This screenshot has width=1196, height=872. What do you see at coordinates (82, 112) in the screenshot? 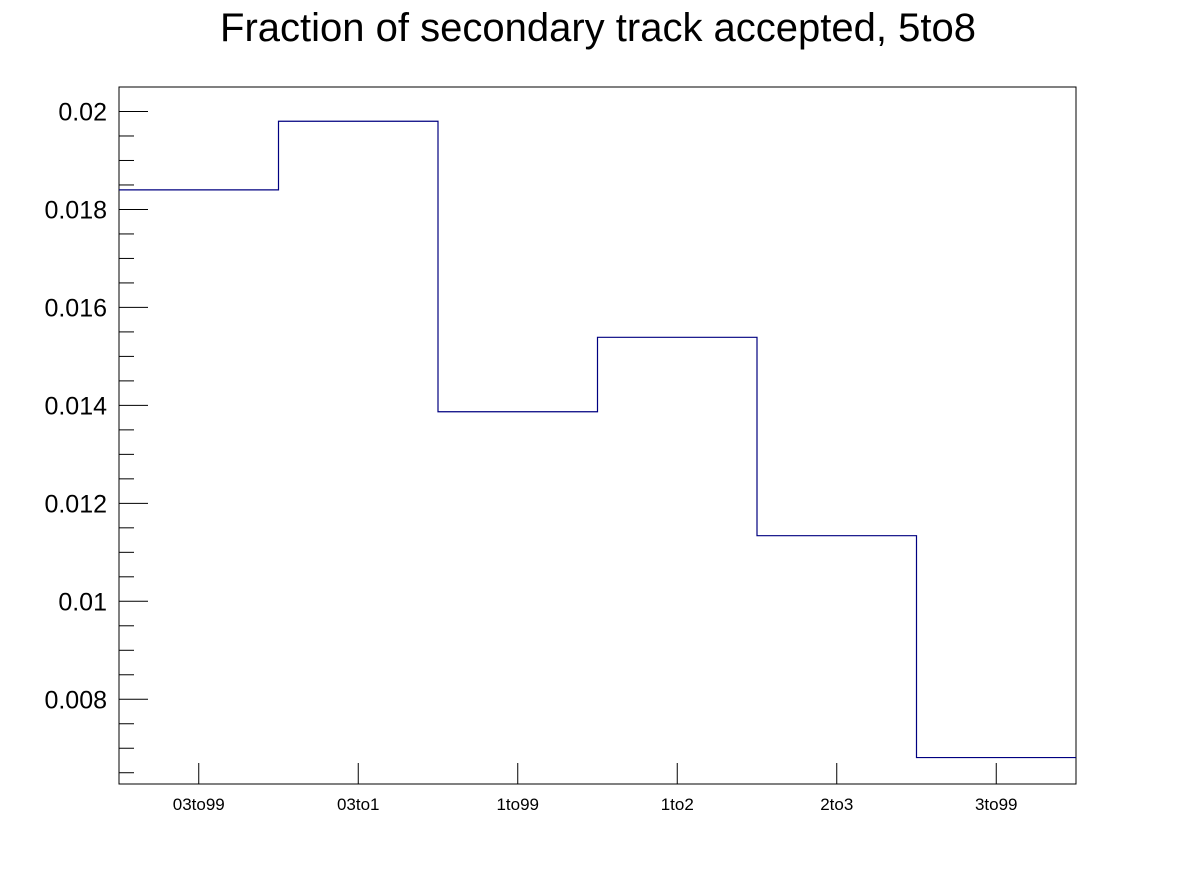
I see `y-tick-label: 0.02` at bounding box center [82, 112].